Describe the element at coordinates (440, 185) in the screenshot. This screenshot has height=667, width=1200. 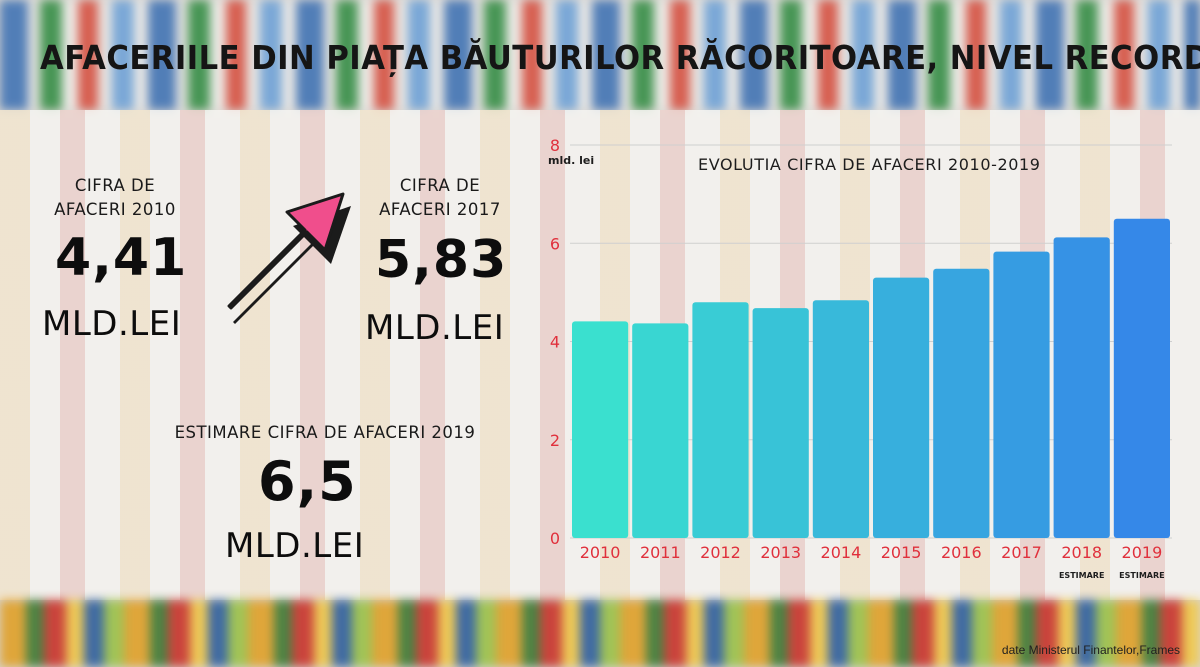
I see `stat-2017-label-line1: CIFRA DE` at that location.